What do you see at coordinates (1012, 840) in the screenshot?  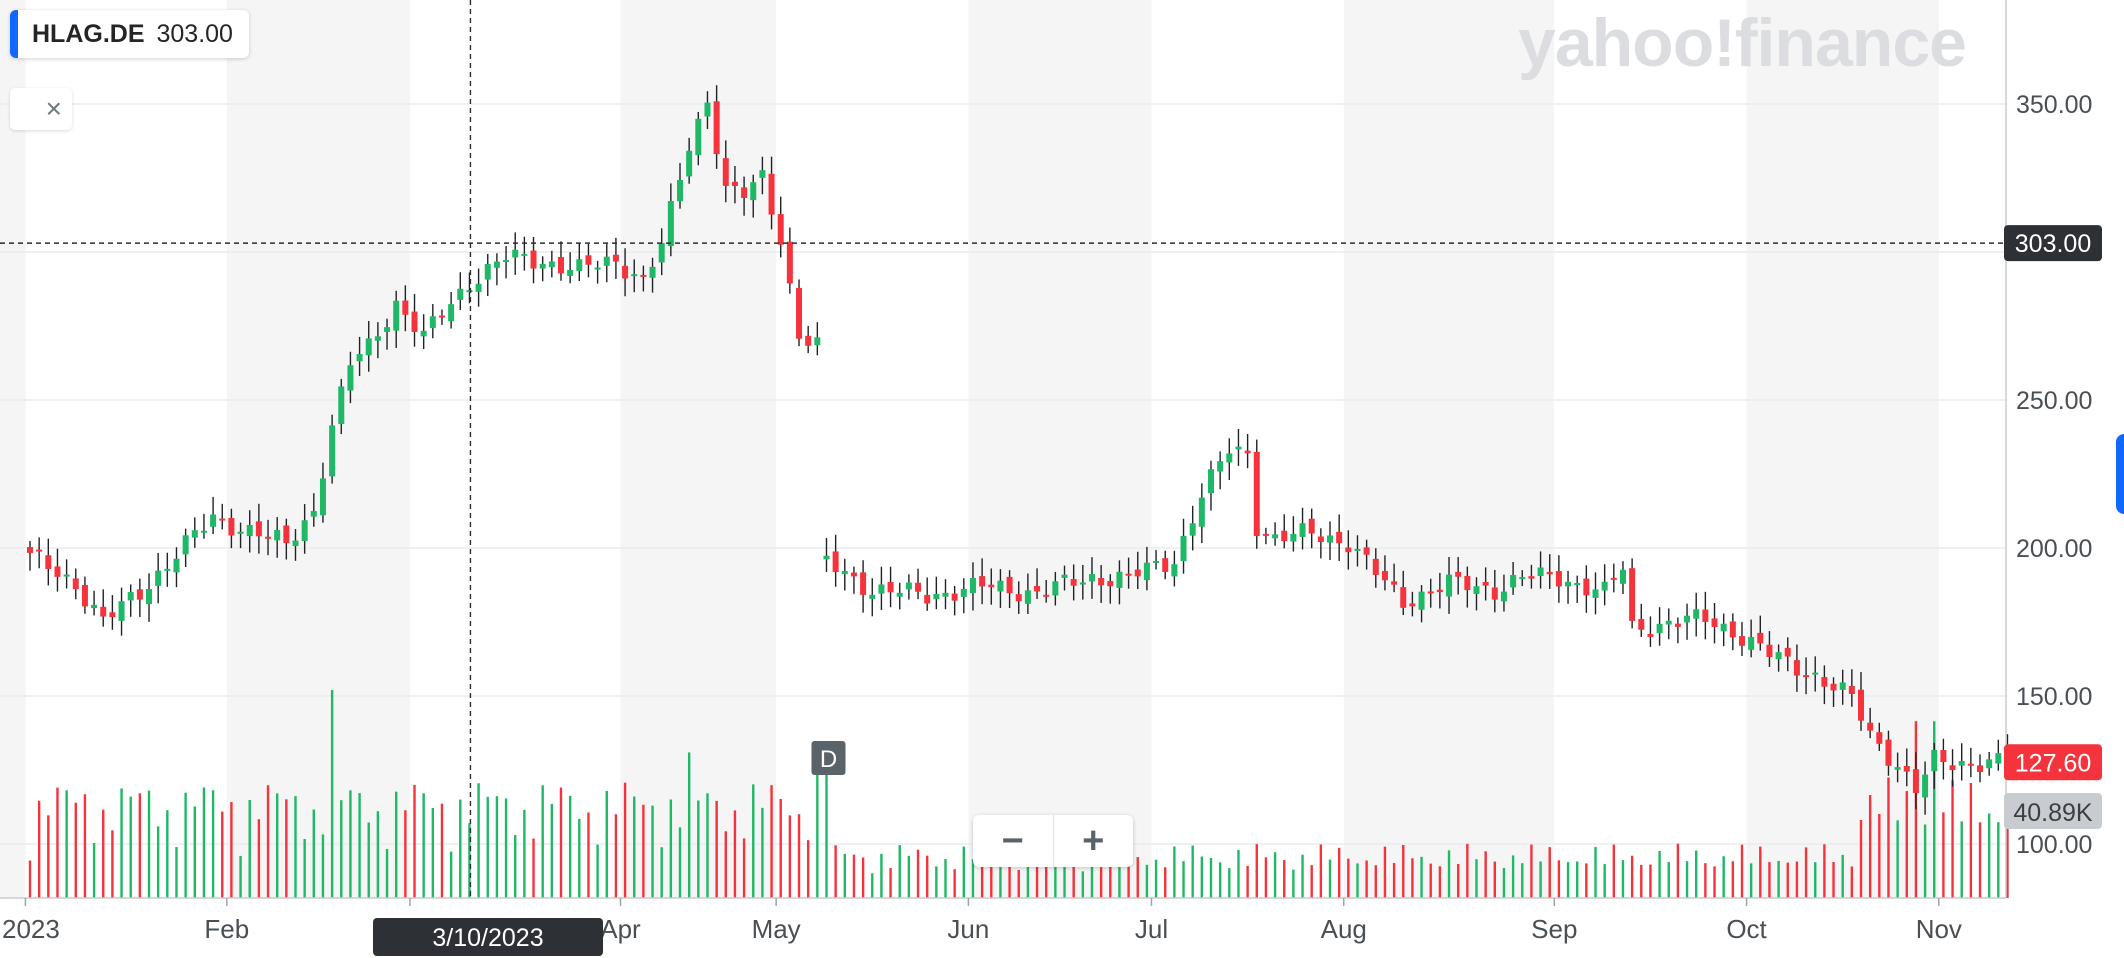 I see `zoom-out-button: −` at bounding box center [1012, 840].